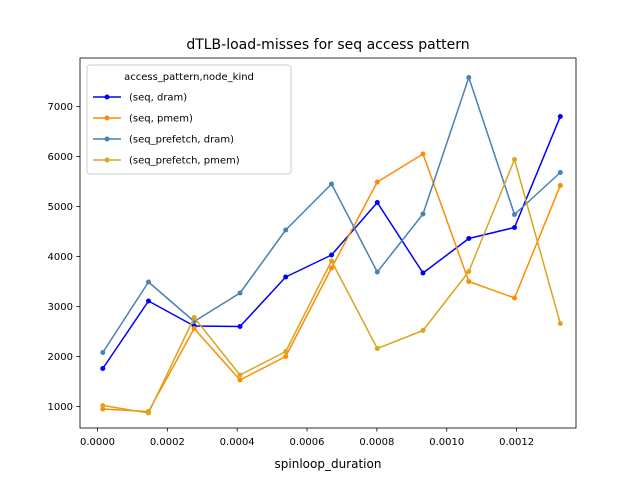 This screenshot has width=640, height=484. What do you see at coordinates (60, 407) in the screenshot?
I see `y-tick-label-0: 1000` at bounding box center [60, 407].